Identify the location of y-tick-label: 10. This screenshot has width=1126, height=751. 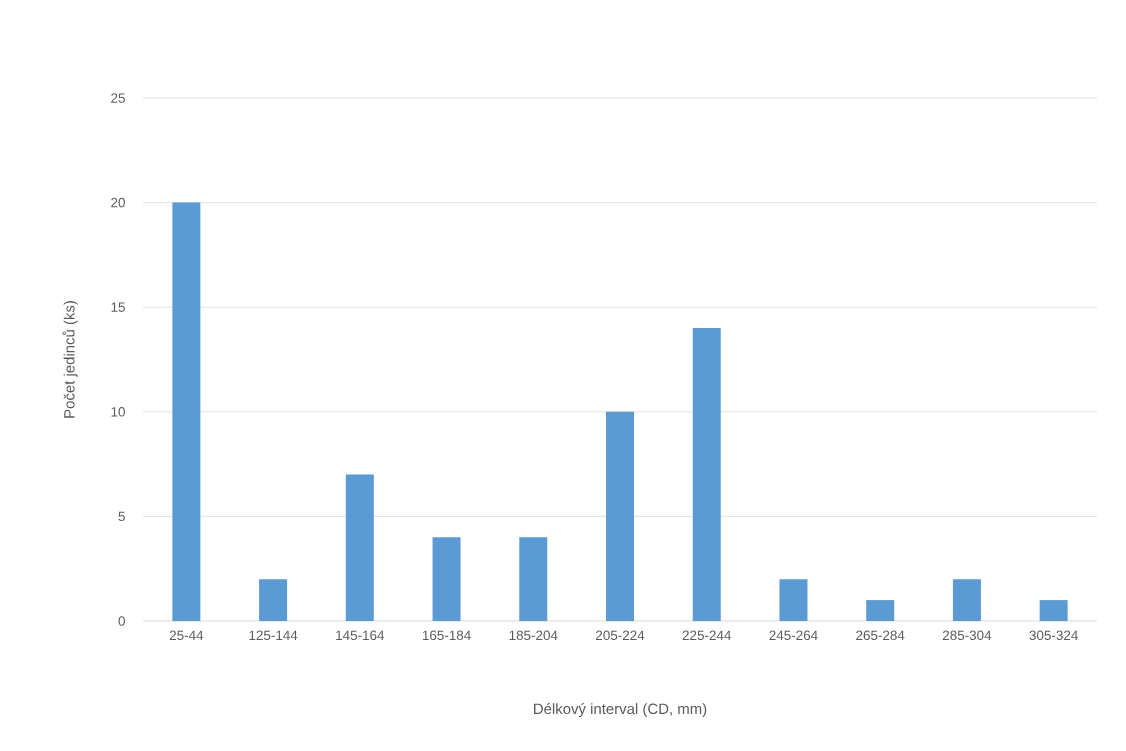
(118, 412).